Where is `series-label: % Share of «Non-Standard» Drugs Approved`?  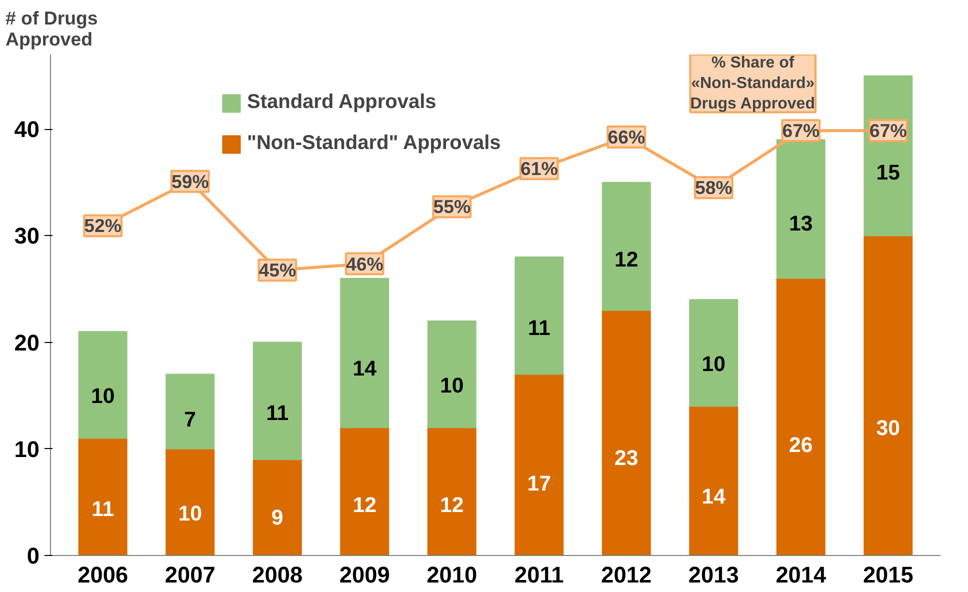 series-label: % Share of «Non-Standard» Drugs Approved is located at coordinates (752, 83).